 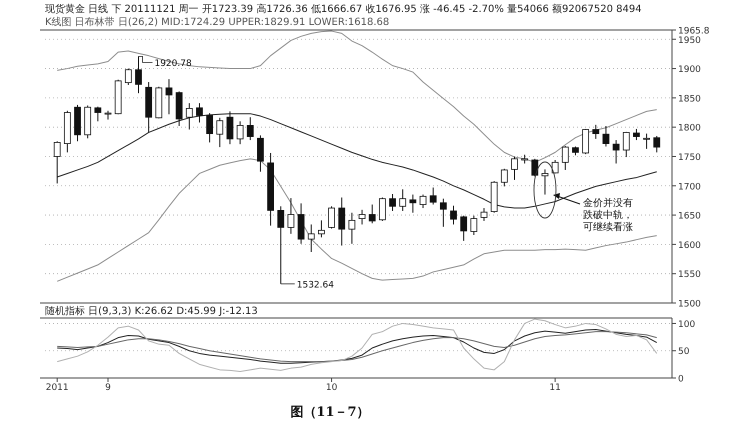 What do you see at coordinates (690, 187) in the screenshot?
I see `y-tick-label: 1700` at bounding box center [690, 187].